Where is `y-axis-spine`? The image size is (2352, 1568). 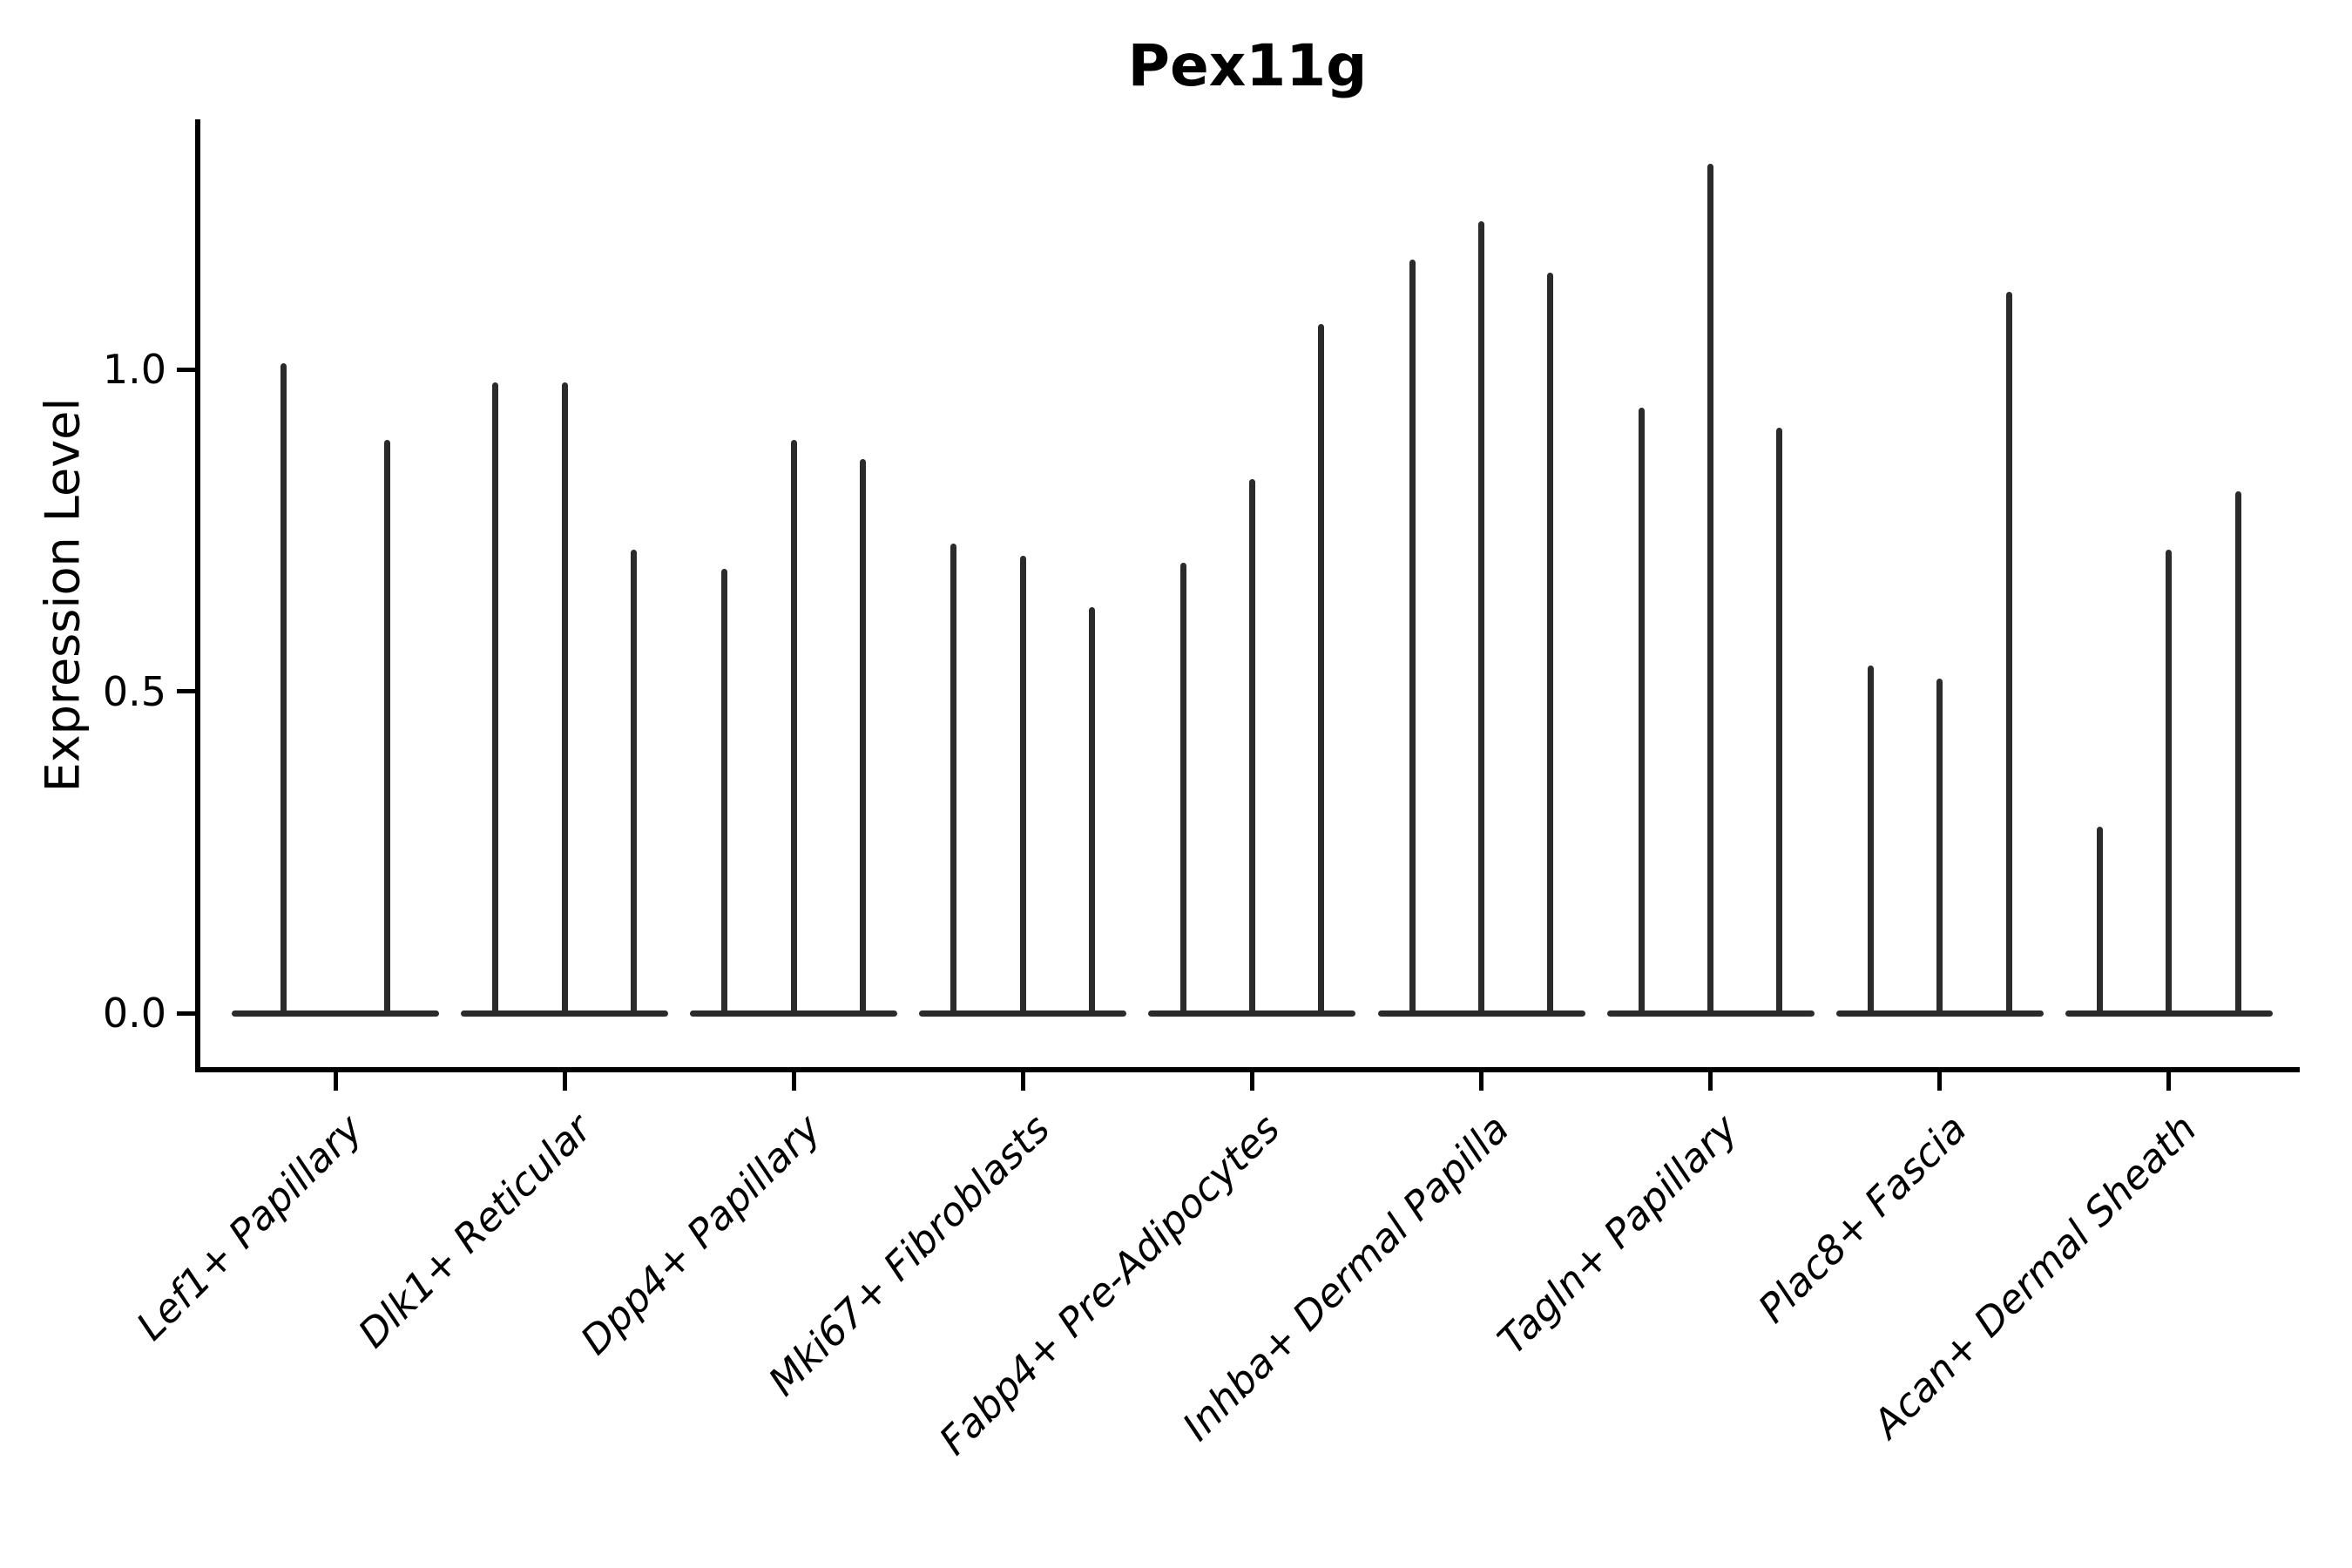
y-axis-spine is located at coordinates (198, 595).